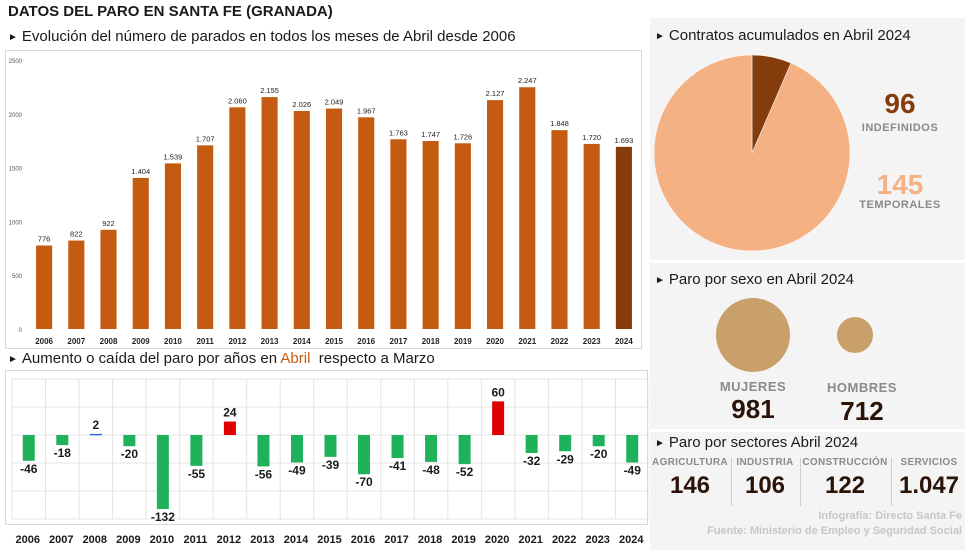  What do you see at coordinates (16, 62) in the screenshot?
I see `y-tick-label: 2500` at bounding box center [16, 62].